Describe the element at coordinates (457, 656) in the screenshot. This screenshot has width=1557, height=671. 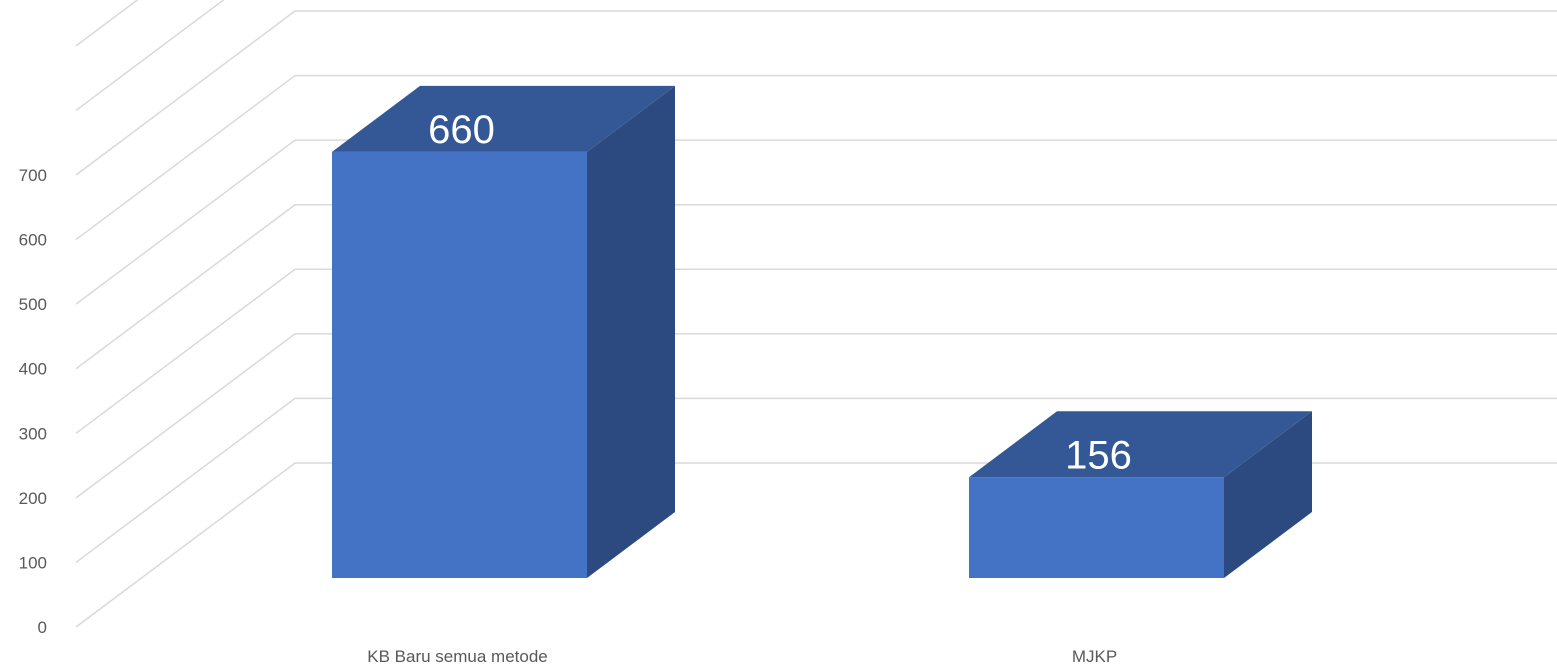
I see `x-category-label: KB Baru semua metode` at that location.